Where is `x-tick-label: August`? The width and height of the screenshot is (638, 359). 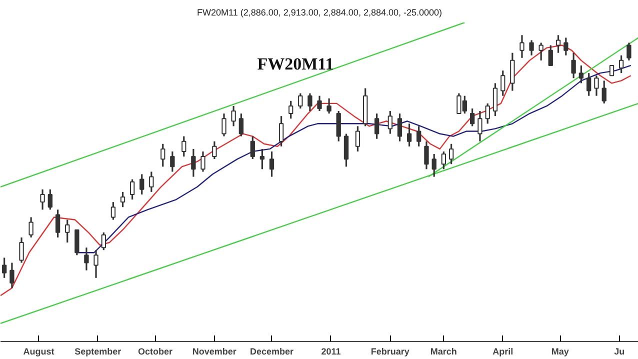 x-tick-label: August is located at coordinates (38, 351).